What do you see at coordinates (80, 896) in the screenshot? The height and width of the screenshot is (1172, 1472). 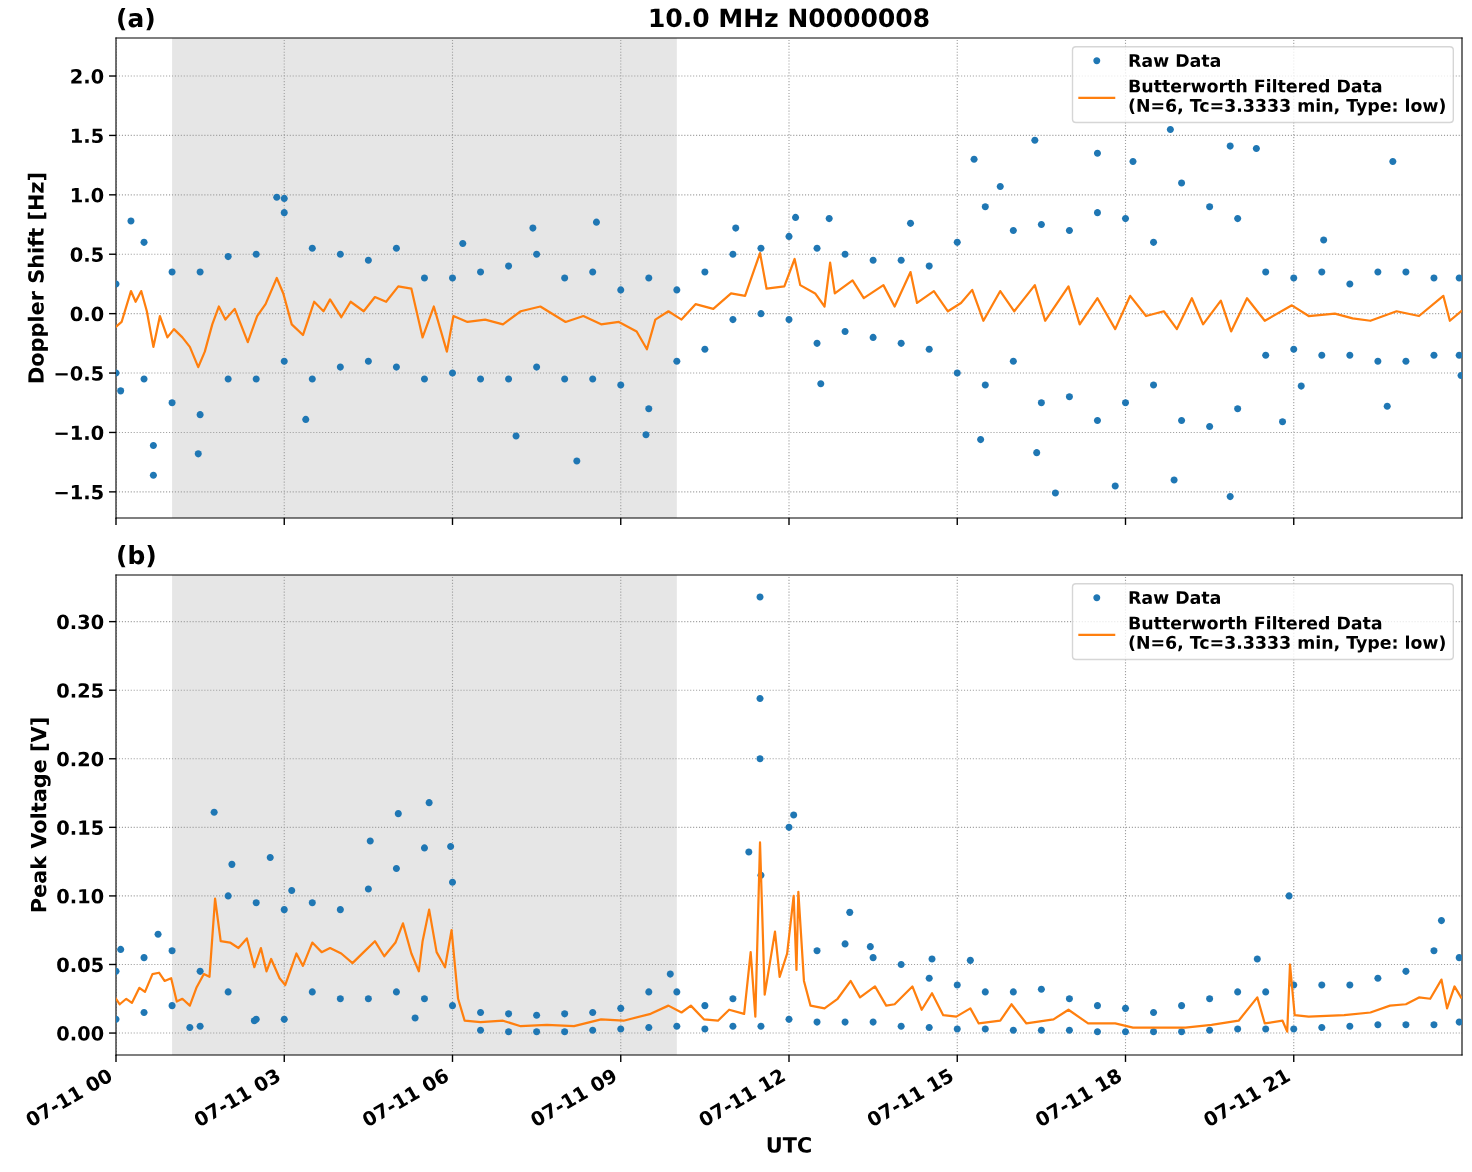 I see `y-tick-label: 0.10` at bounding box center [80, 896].